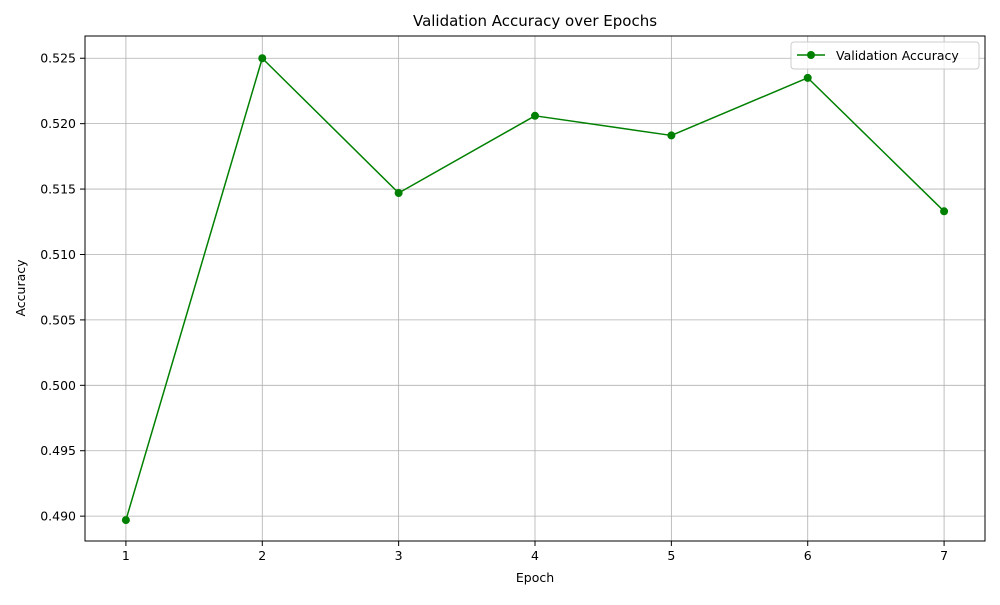 The width and height of the screenshot is (1000, 605). I want to click on y-tick-label: 0.490, so click(58, 516).